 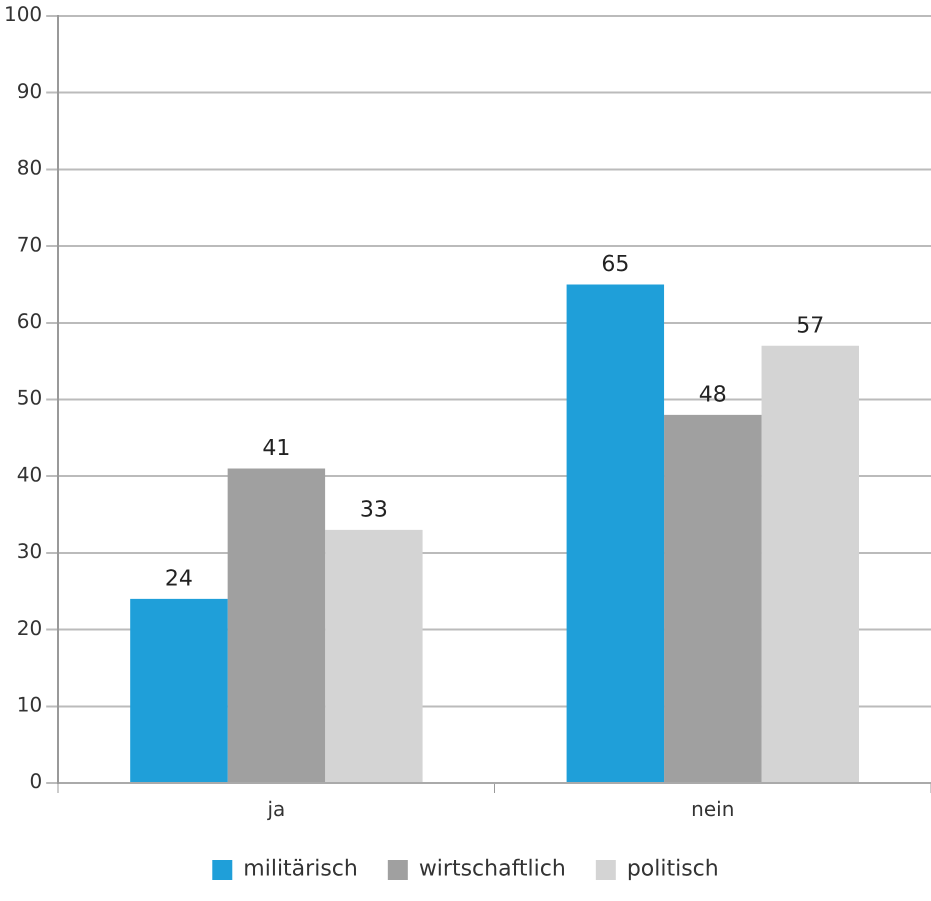 I want to click on legend-label: wirtschaftlich, so click(x=492, y=869).